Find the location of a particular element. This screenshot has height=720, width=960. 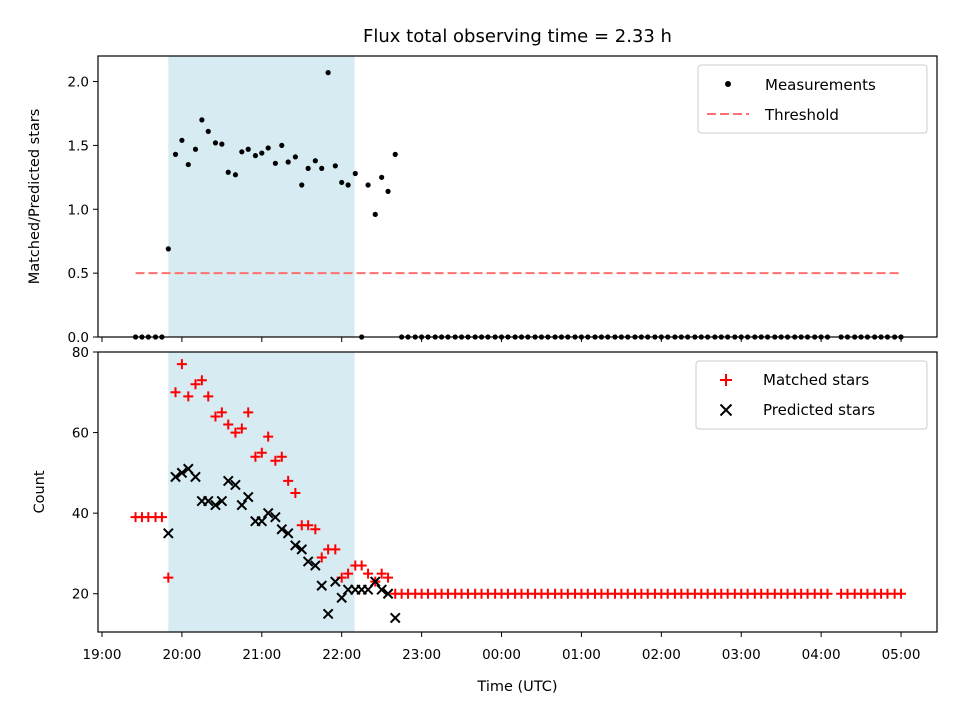

bottom-y-axis-label: Count is located at coordinates (40, 491).